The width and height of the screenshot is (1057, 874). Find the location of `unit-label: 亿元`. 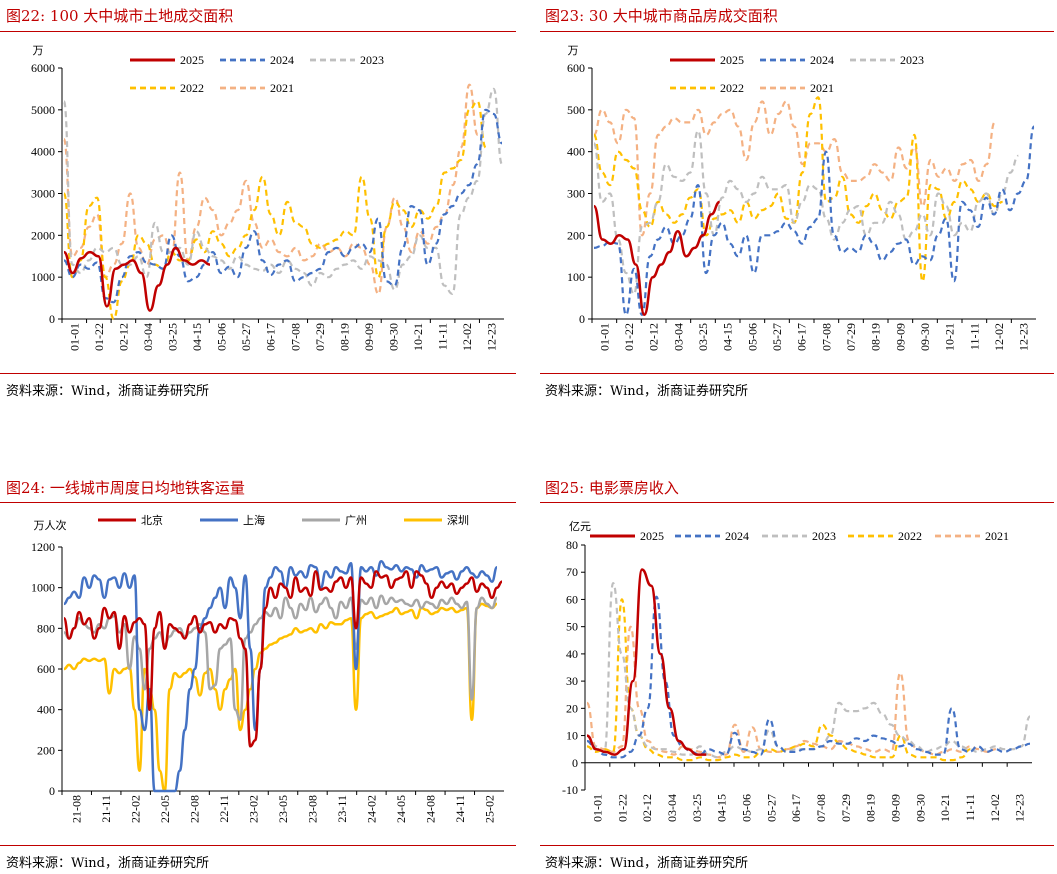

unit-label: 亿元 is located at coordinates (580, 526).